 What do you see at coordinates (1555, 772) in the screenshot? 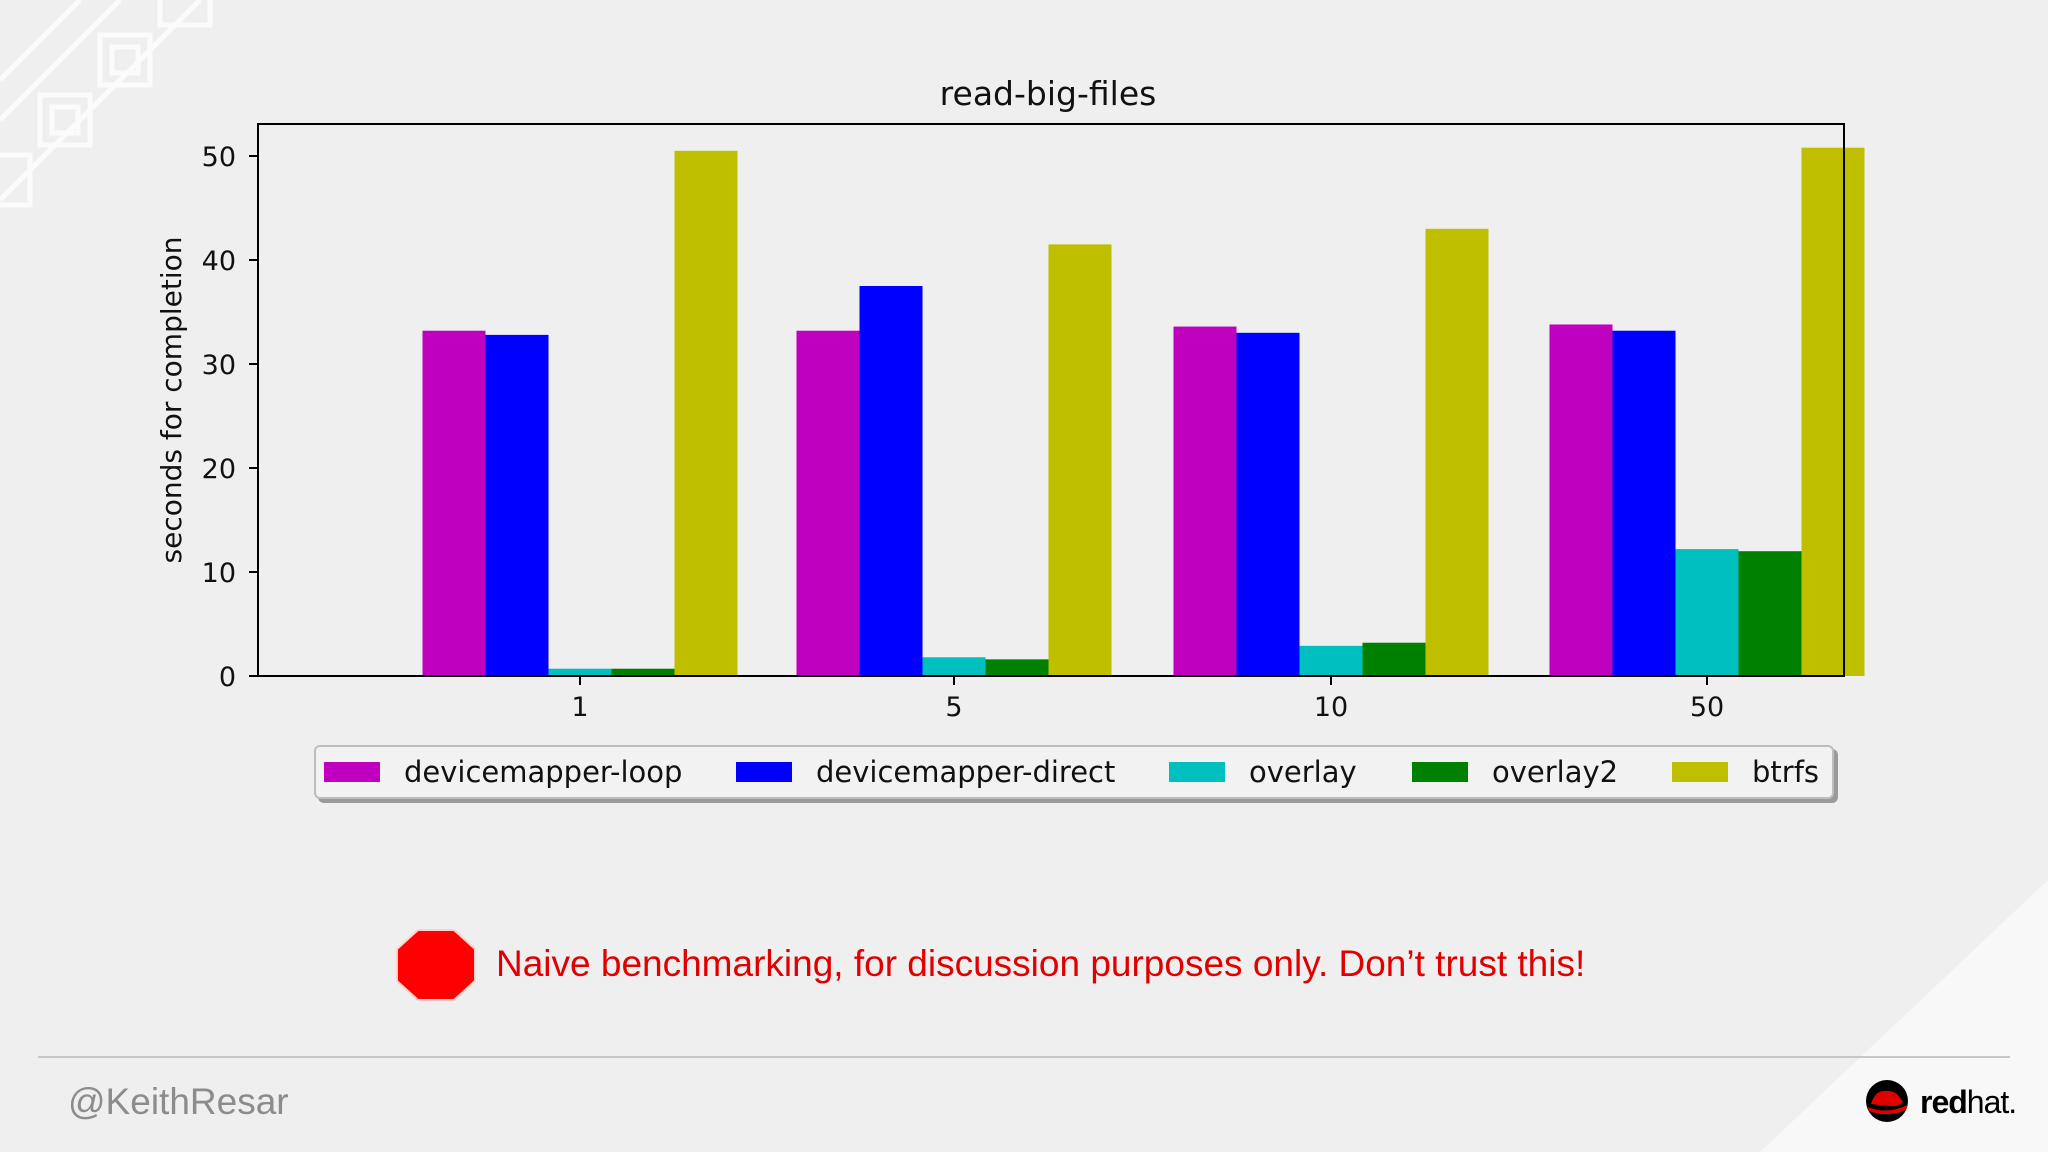
I see `legend-label: overlay2` at bounding box center [1555, 772].